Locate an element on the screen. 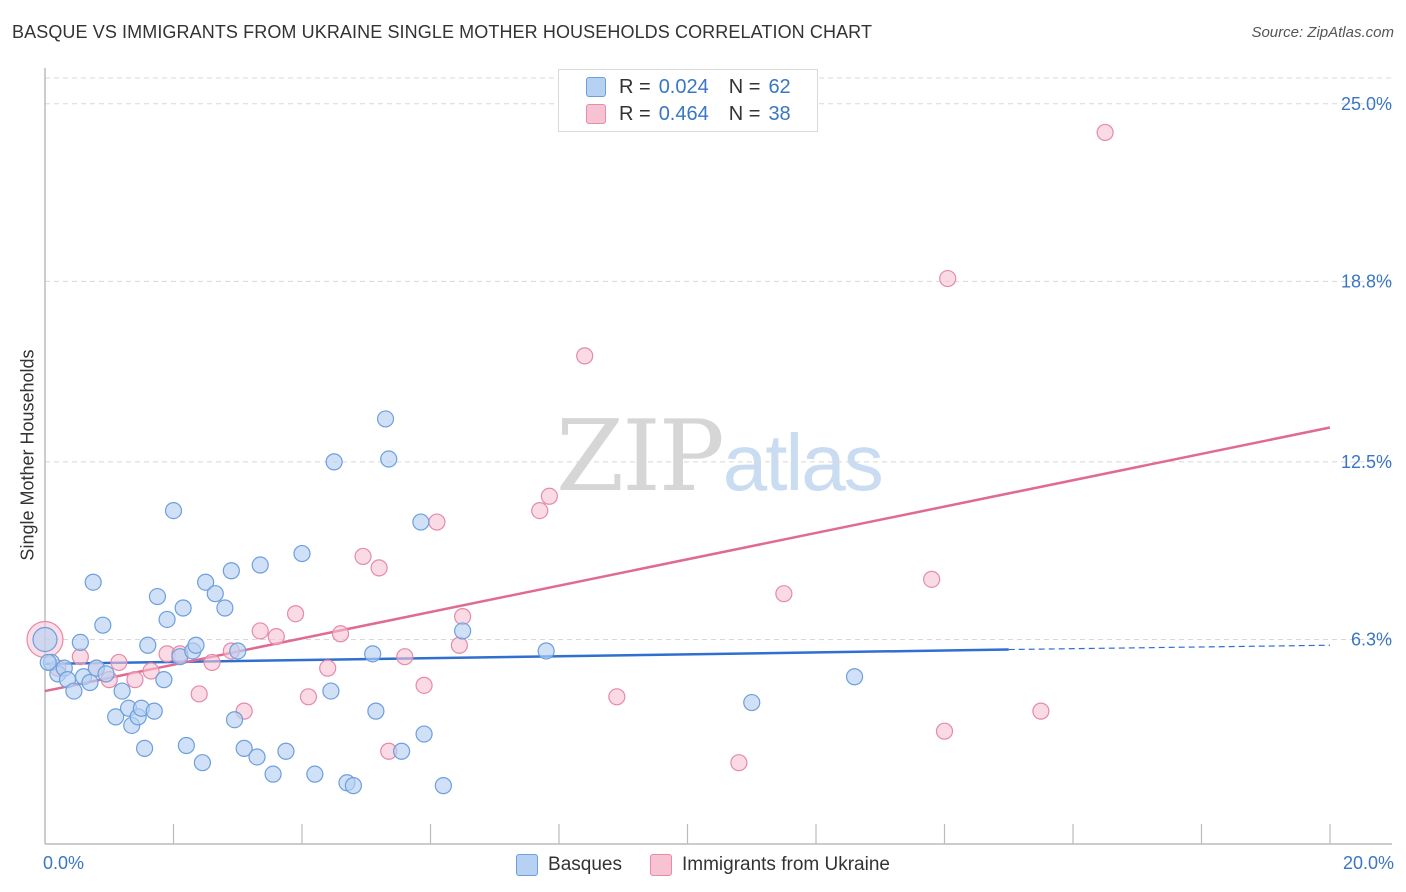  legend-n-value: 62 is located at coordinates (779, 86).